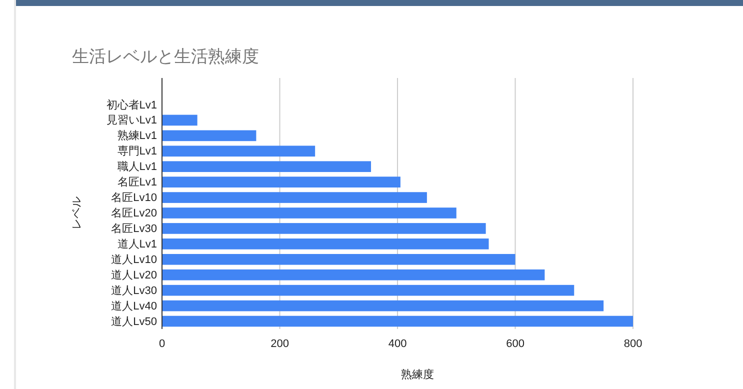  What do you see at coordinates (134, 214) in the screenshot?
I see `y-tick-label: 名匠Lv20` at bounding box center [134, 214].